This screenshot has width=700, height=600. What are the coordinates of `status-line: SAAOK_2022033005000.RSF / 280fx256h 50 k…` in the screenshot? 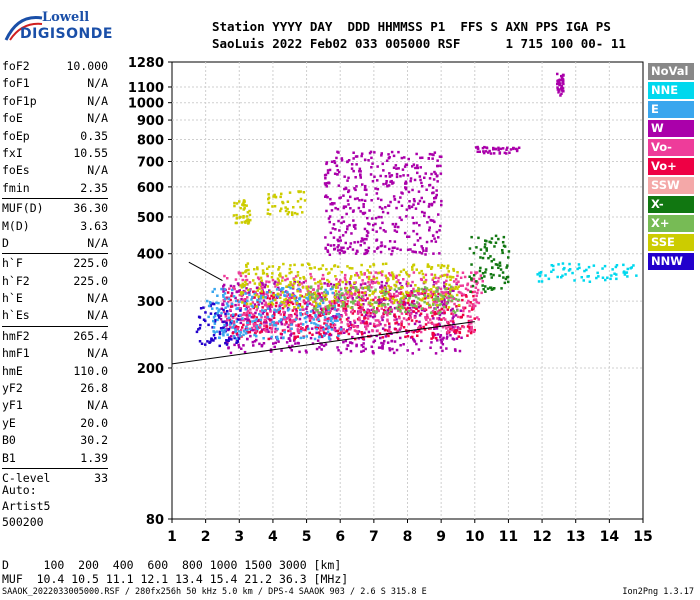 It's located at (214, 592).